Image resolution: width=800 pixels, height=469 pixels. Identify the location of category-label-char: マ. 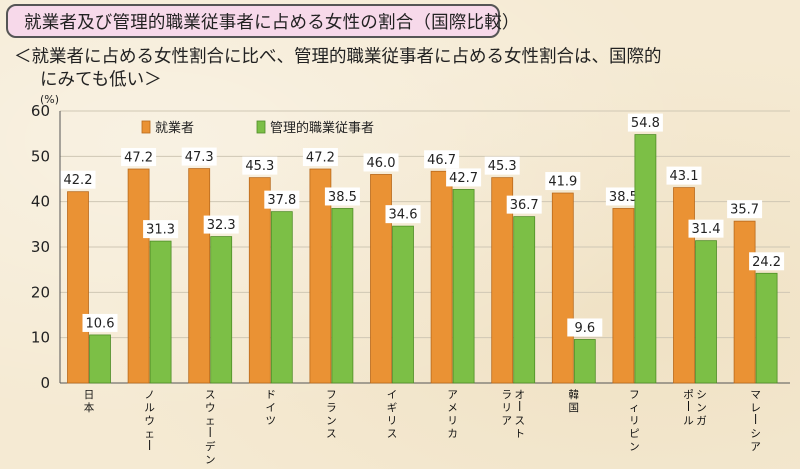
(755, 395).